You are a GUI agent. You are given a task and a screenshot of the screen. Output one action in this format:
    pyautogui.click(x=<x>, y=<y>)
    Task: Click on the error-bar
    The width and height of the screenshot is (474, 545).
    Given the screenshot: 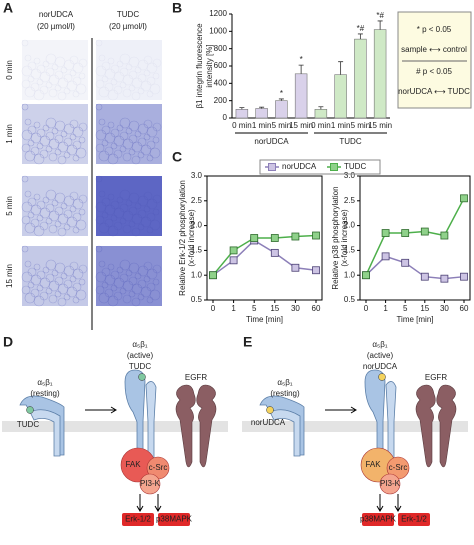 What is the action you would take?
    pyautogui.click(x=380, y=25)
    